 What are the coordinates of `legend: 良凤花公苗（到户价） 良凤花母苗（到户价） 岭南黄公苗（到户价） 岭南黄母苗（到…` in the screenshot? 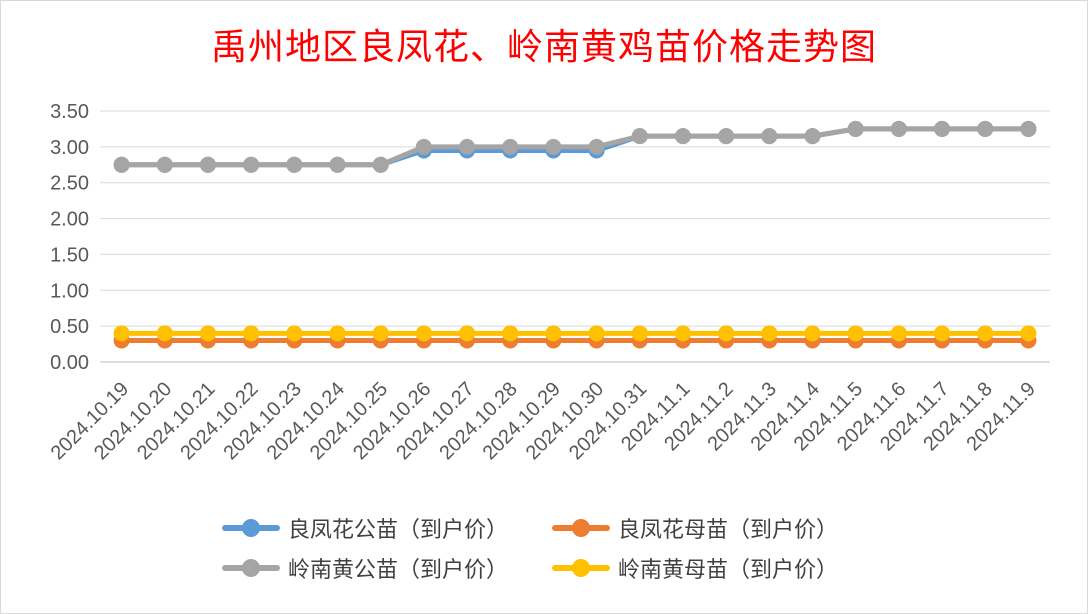 It's located at (572, 550).